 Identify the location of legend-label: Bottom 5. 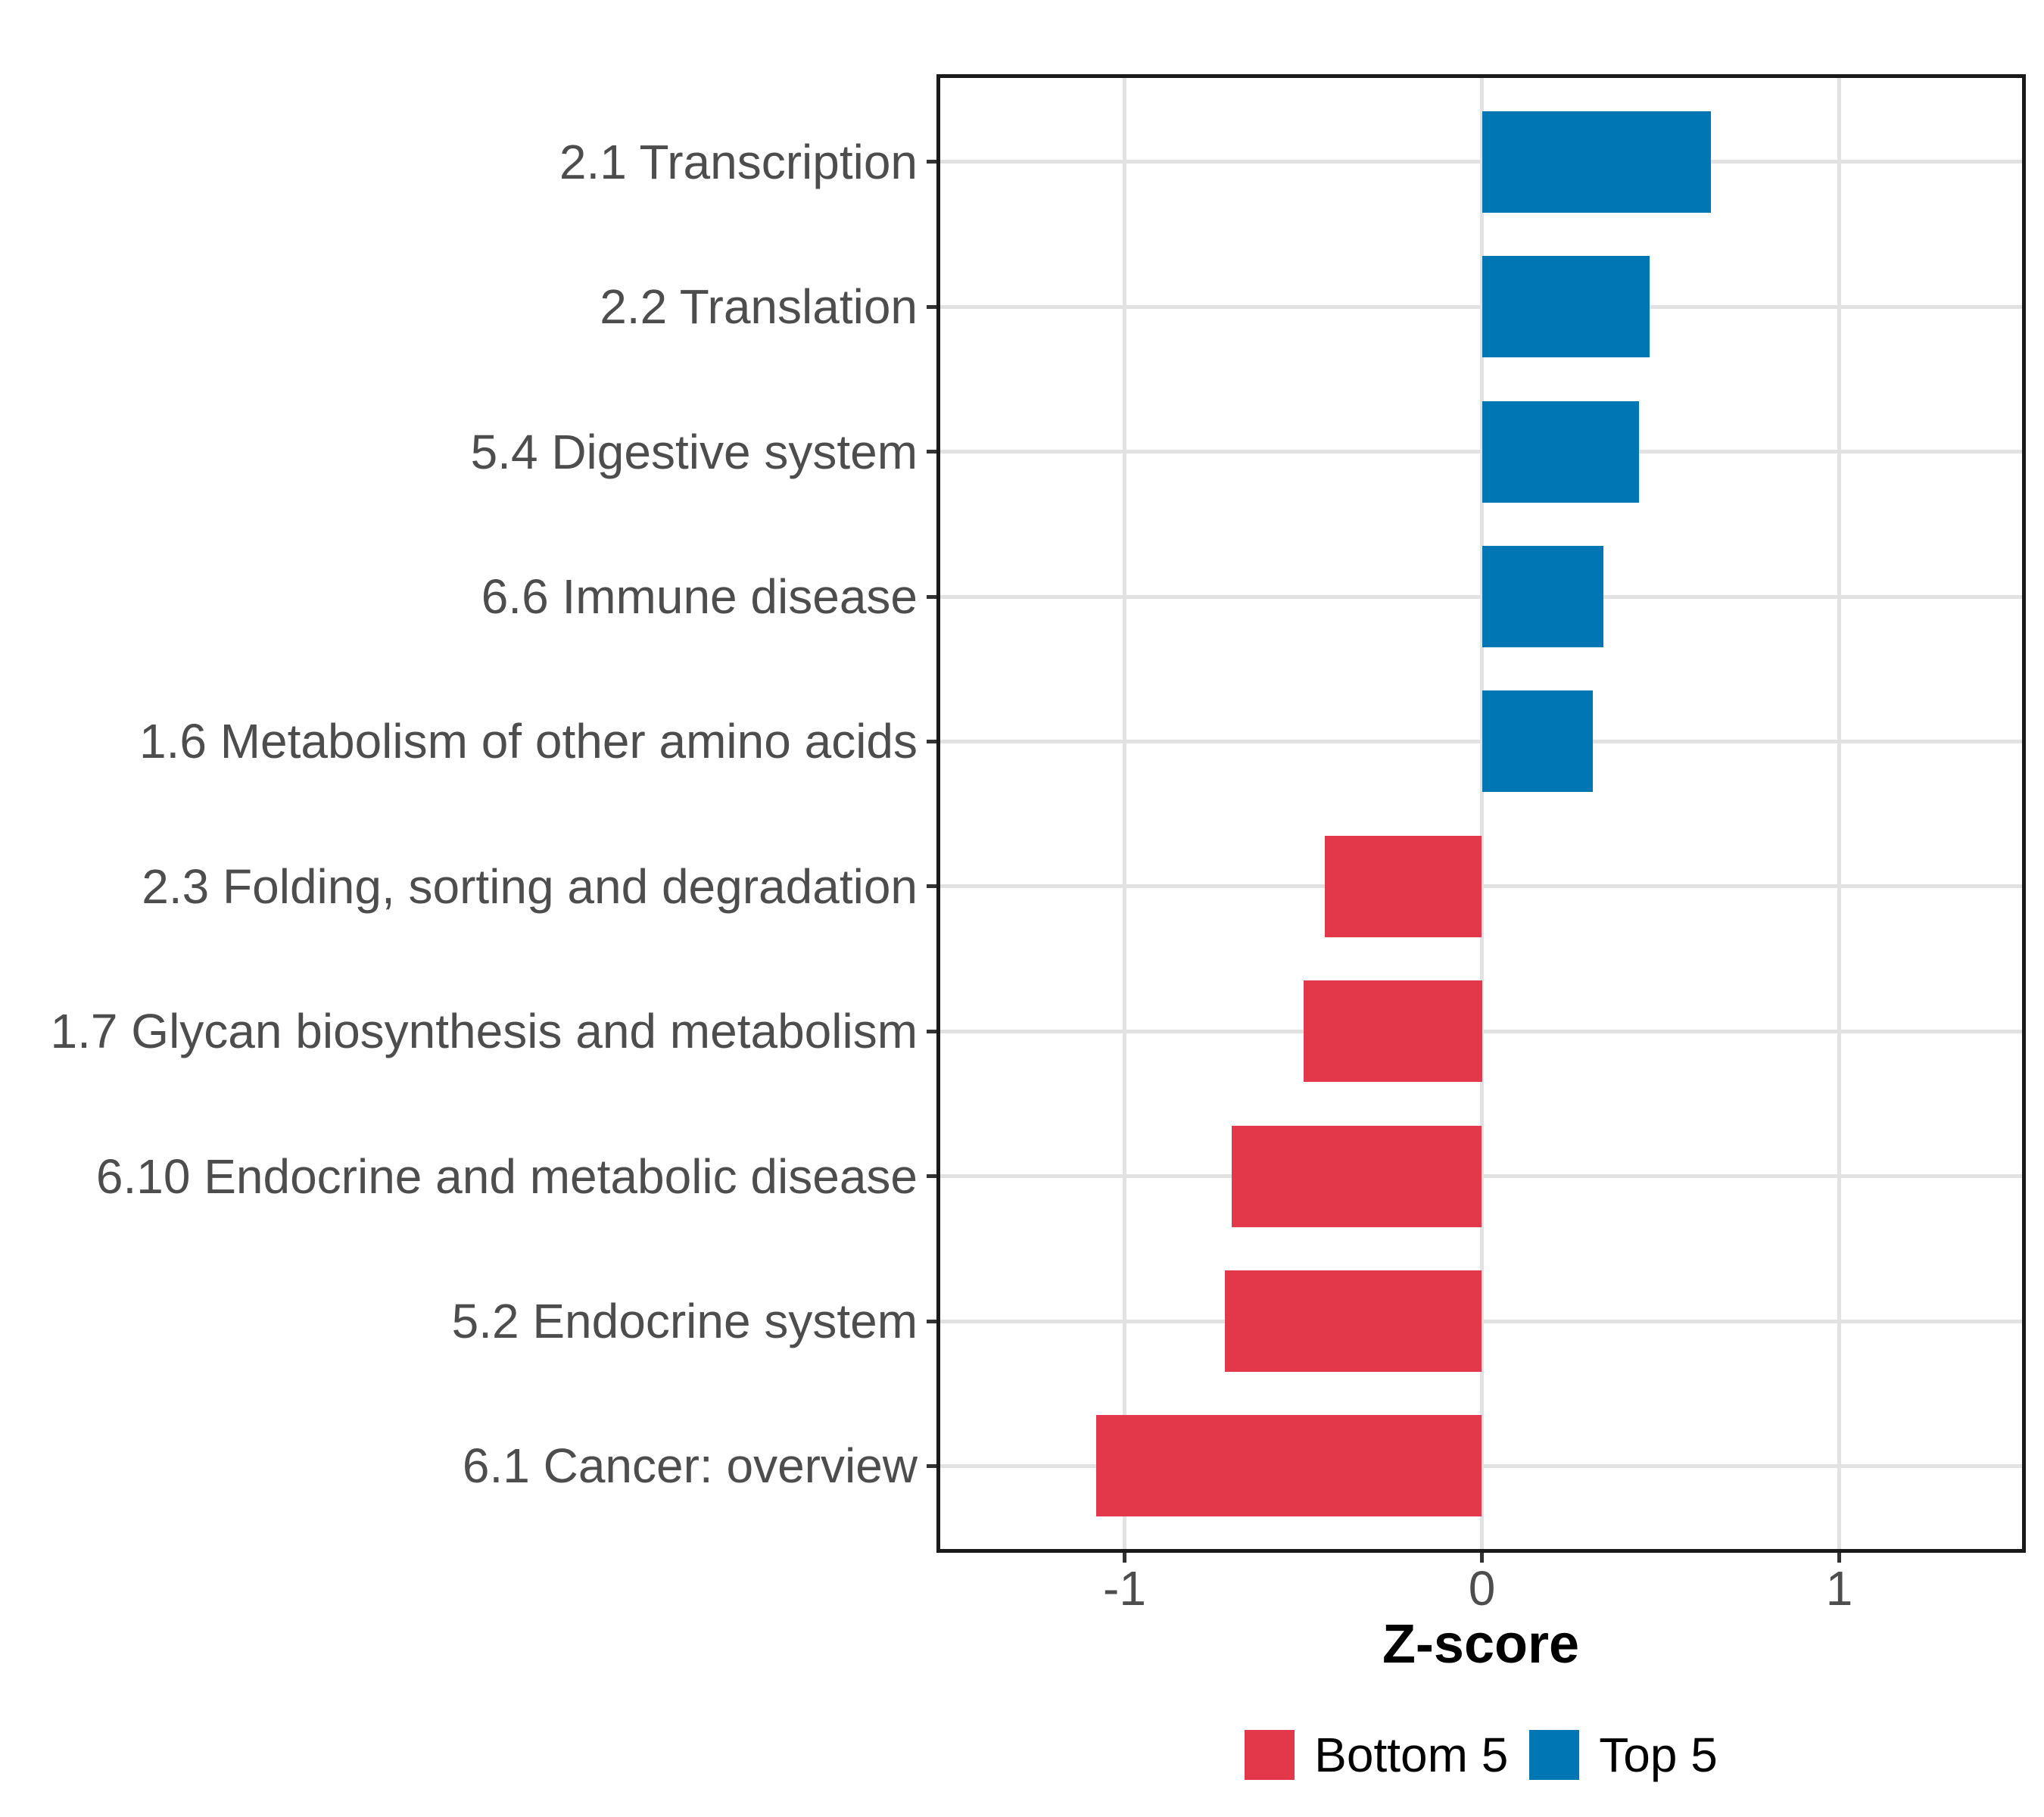
(1411, 1755).